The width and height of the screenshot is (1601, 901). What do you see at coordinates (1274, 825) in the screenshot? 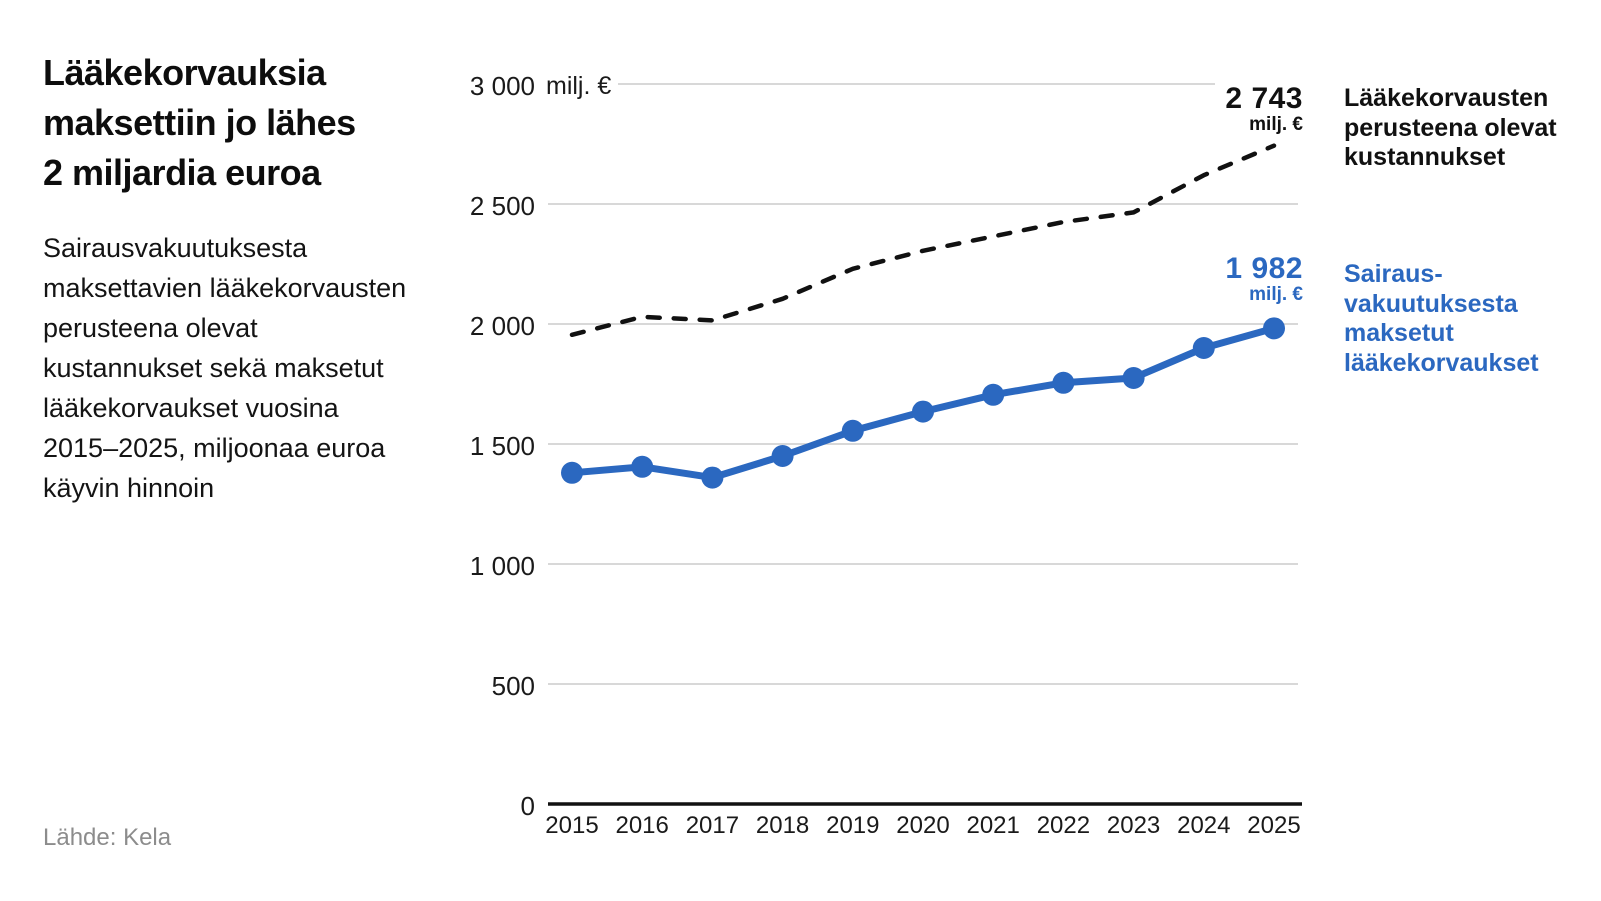
I see `x-axis-tick-label: 2025` at bounding box center [1274, 825].